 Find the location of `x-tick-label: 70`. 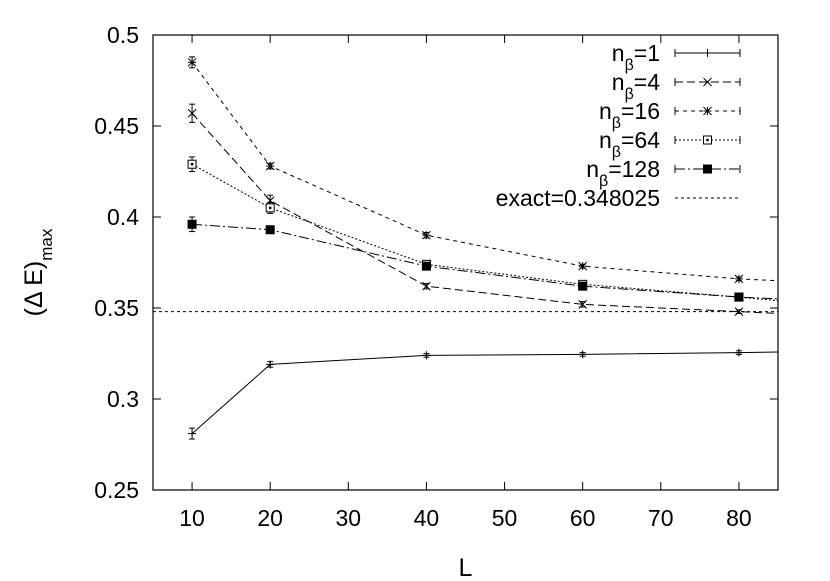

x-tick-label: 70 is located at coordinates (661, 518).